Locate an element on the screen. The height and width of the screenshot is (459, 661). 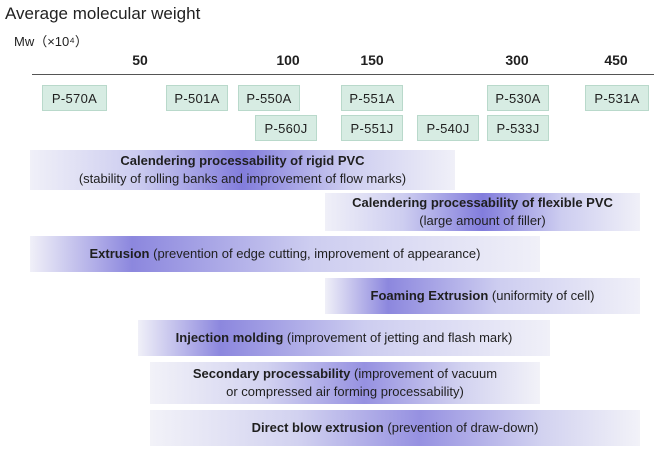
grade-p-540j: P-540J is located at coordinates (448, 128).